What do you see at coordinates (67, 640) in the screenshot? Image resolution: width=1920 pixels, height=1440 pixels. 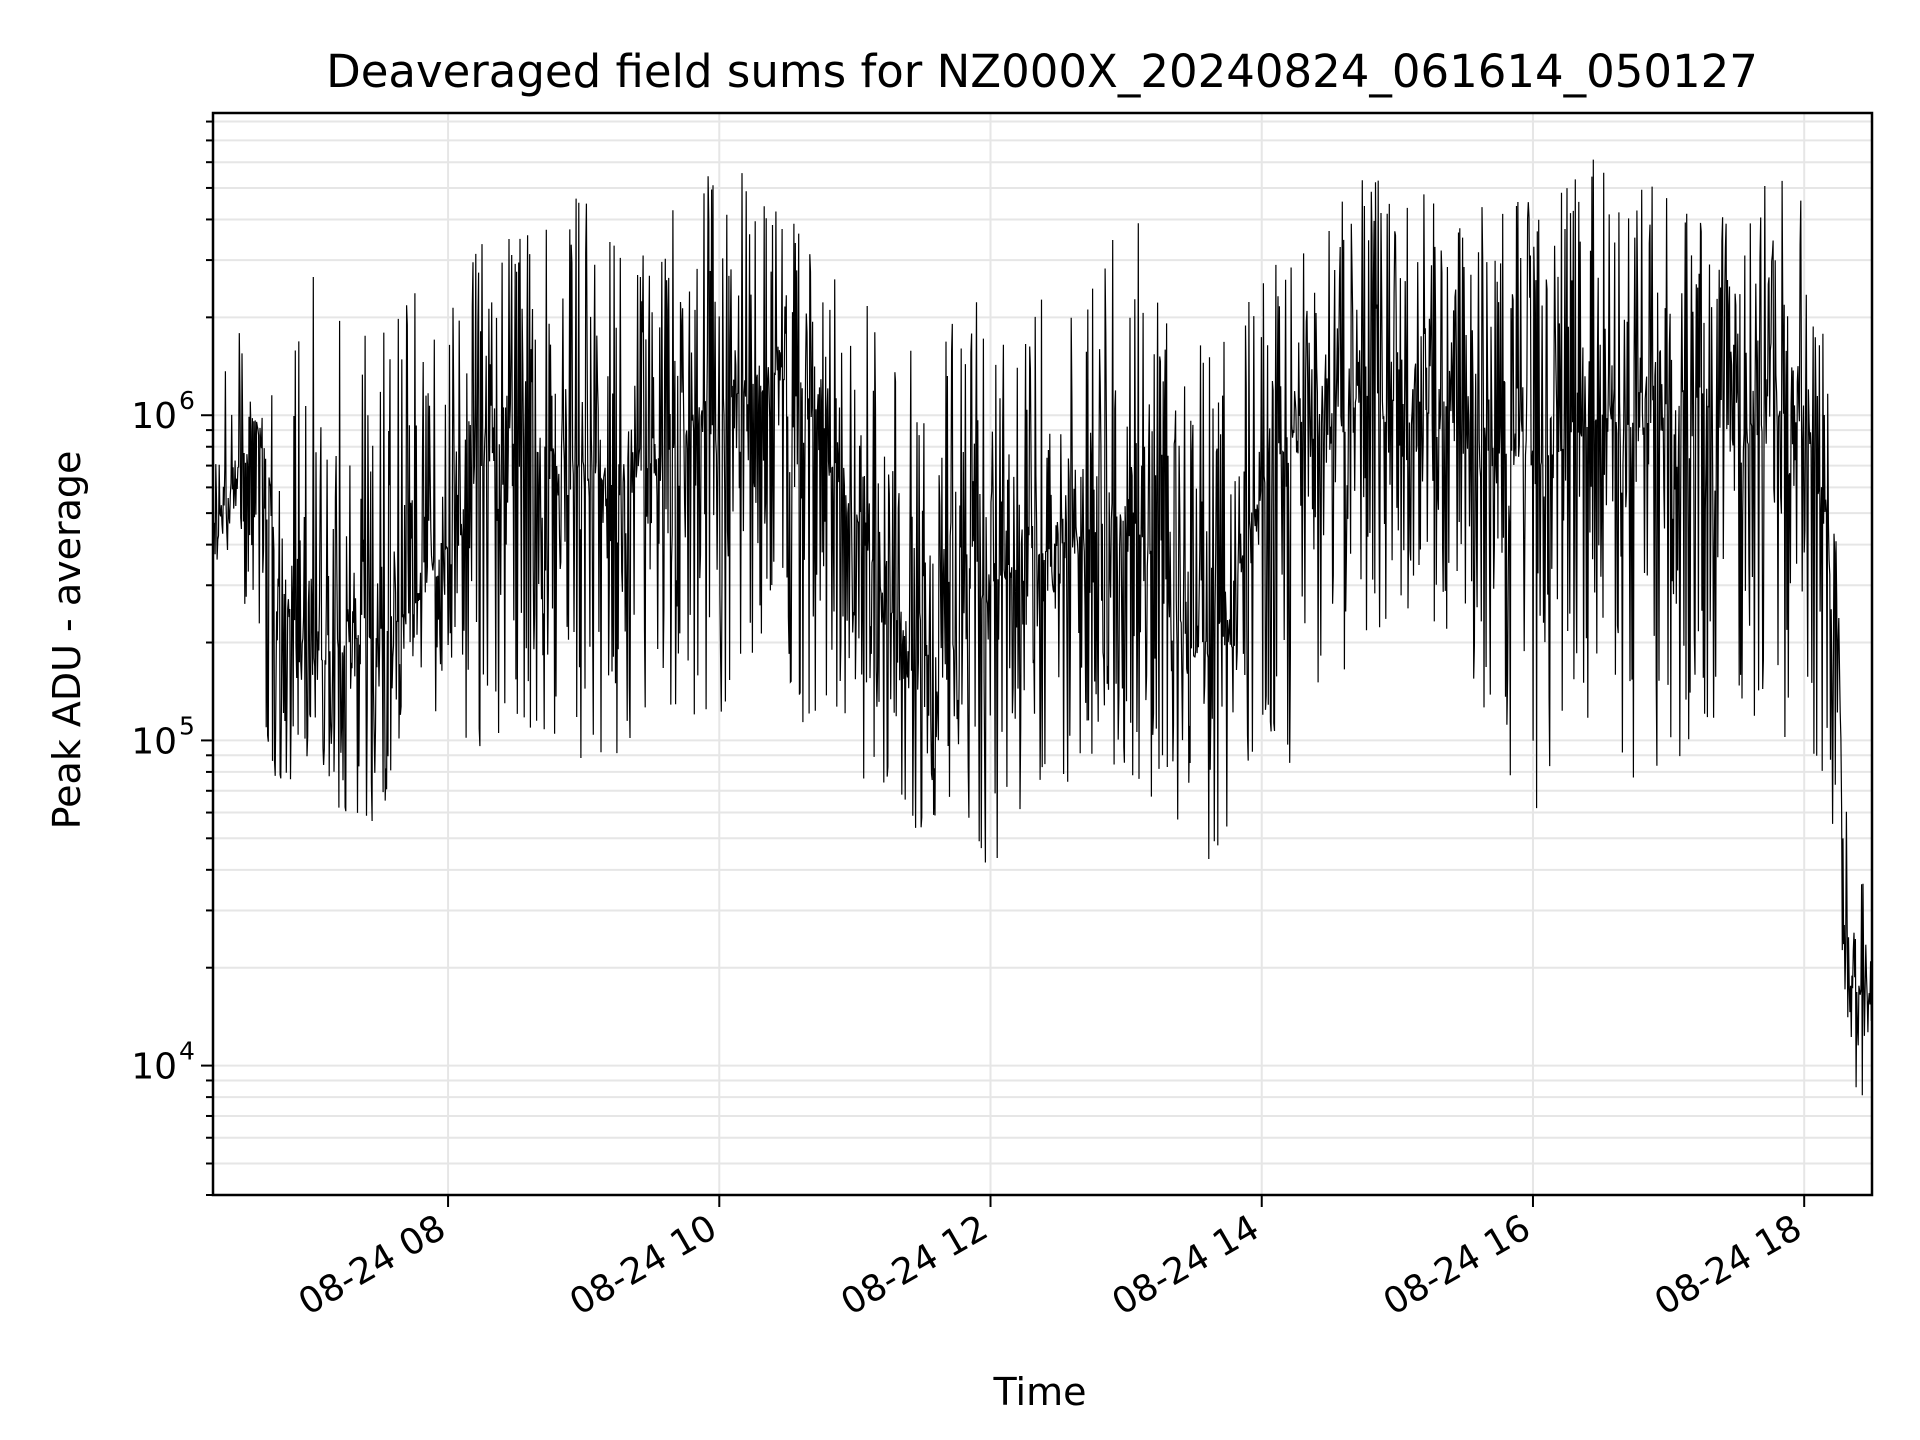 I see `y-axis-label: Peak ADU - average` at bounding box center [67, 640].